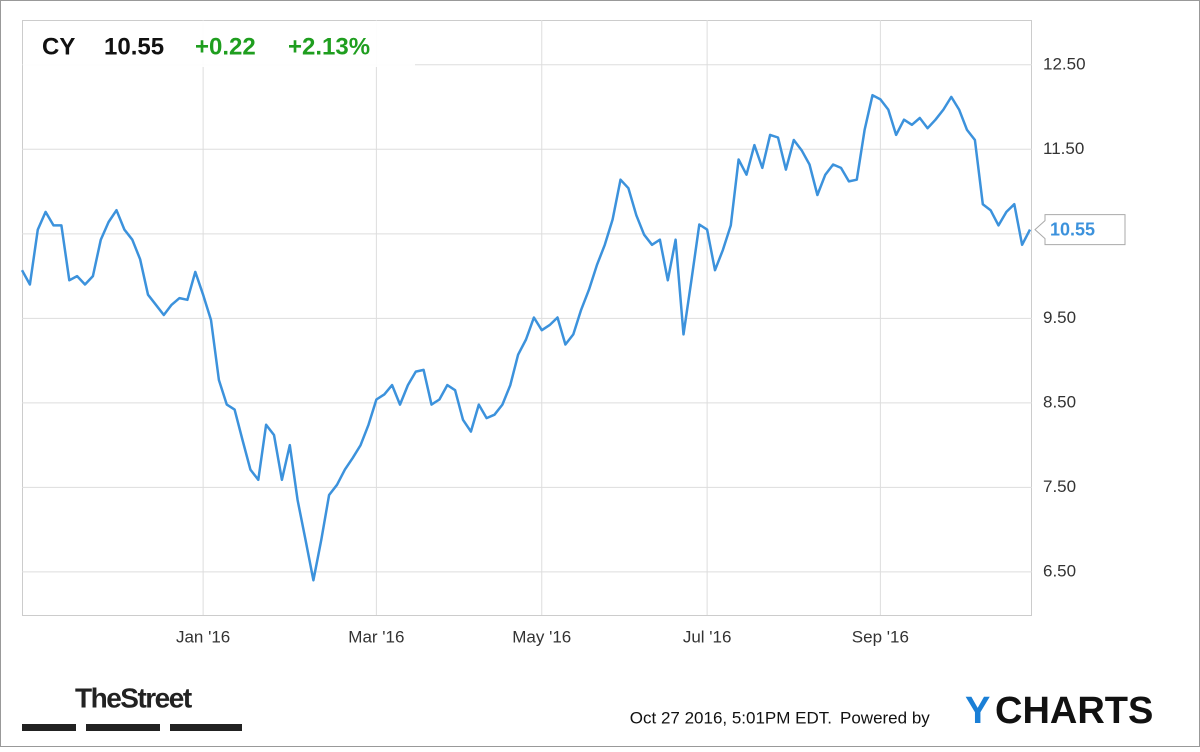  Describe the element at coordinates (707, 636) in the screenshot. I see `x-tick-label: Jul '16` at that location.